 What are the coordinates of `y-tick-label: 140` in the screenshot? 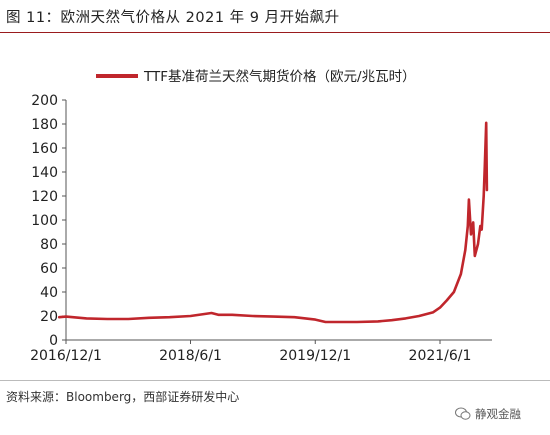 It's located at (44, 173).